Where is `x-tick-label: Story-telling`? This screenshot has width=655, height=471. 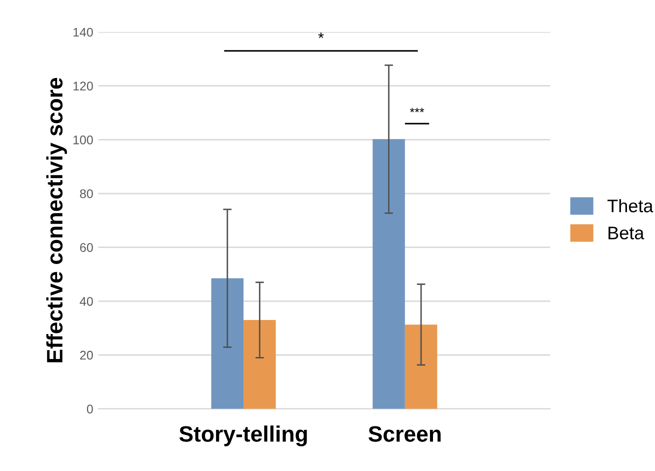
x-tick-label: Story-telling is located at coordinates (243, 435).